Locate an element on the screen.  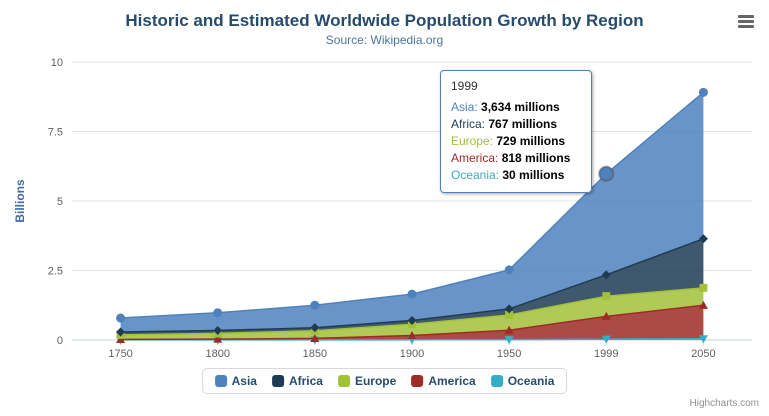
legend-item-asia: Asia is located at coordinates (235, 381).